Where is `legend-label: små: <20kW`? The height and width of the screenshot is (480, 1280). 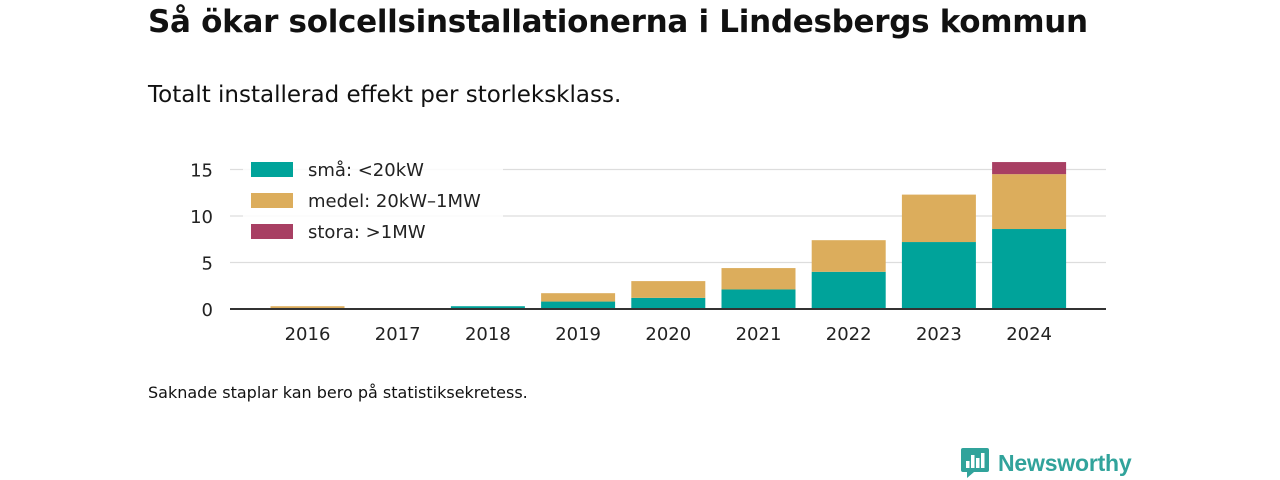 legend-label: små: <20kW is located at coordinates (366, 170).